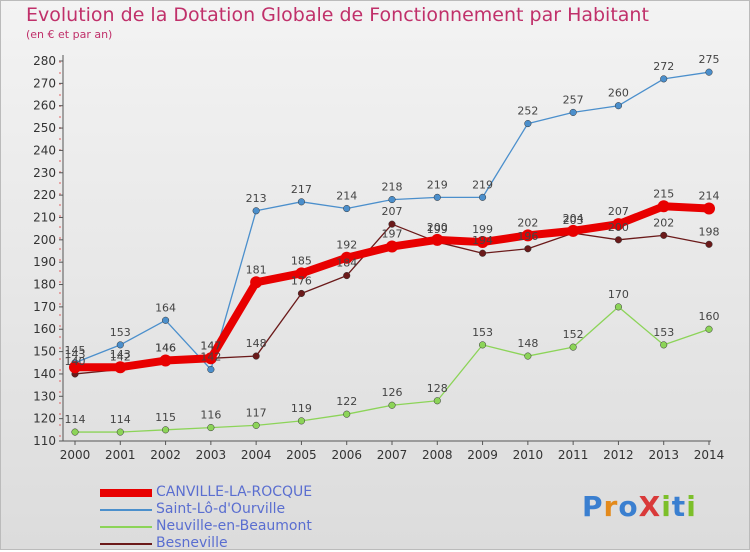 Image resolution: width=750 pixels, height=552 pixels. What do you see at coordinates (392, 234) in the screenshot?
I see `data-label: 197` at bounding box center [392, 234].